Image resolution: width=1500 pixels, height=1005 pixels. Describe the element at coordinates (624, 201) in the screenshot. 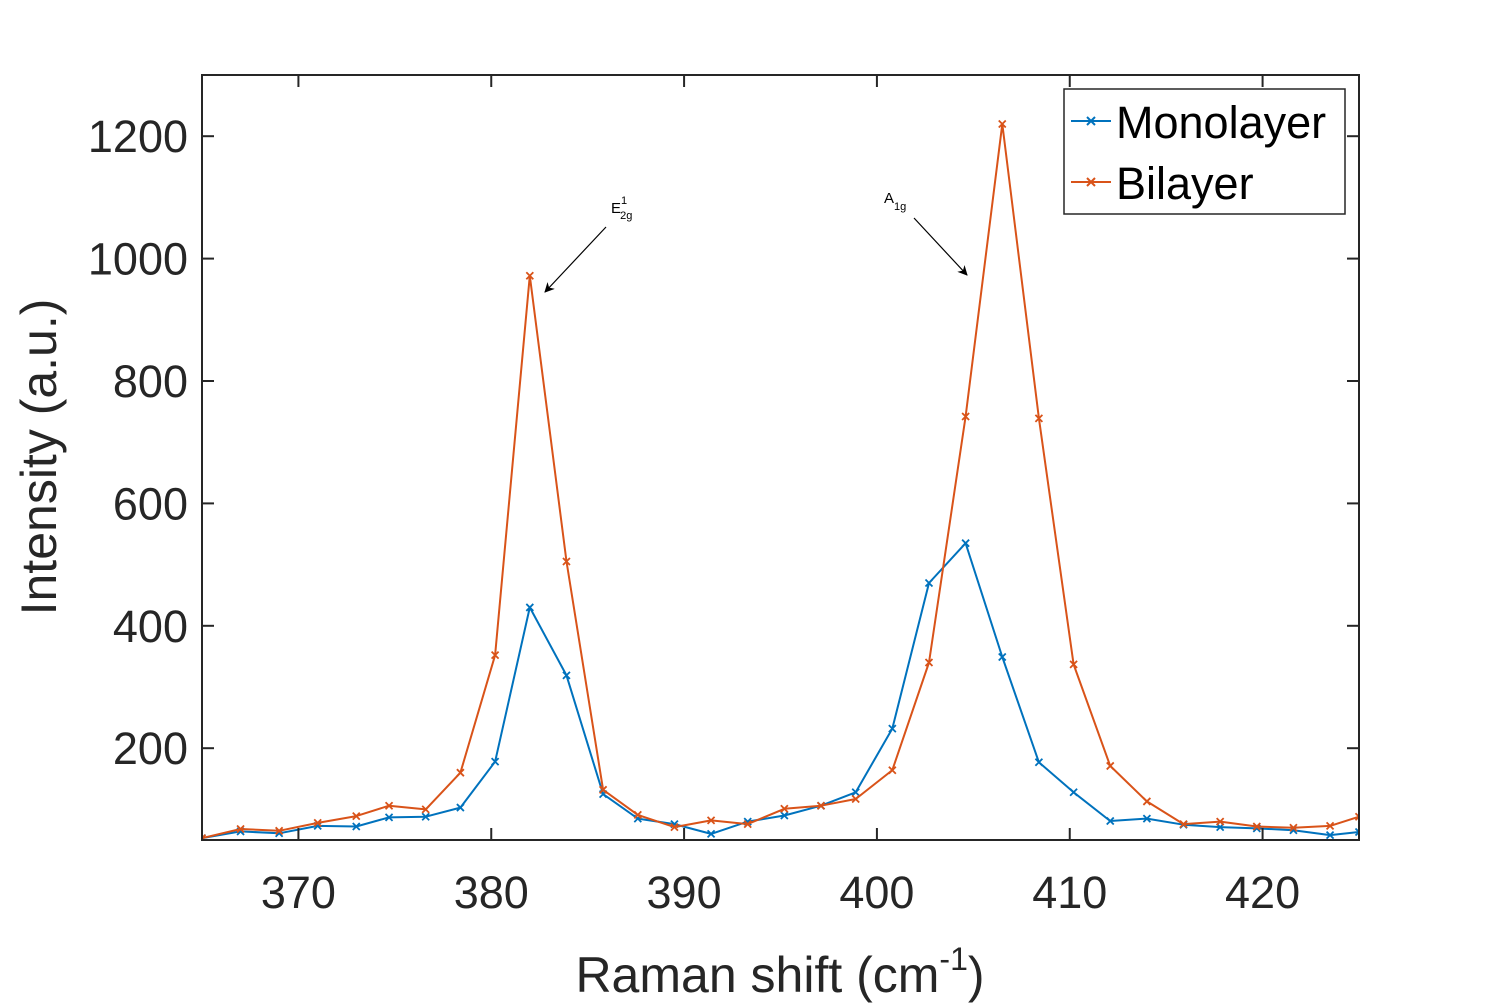

I see `annotation-e2g-superscript: 1` at that location.